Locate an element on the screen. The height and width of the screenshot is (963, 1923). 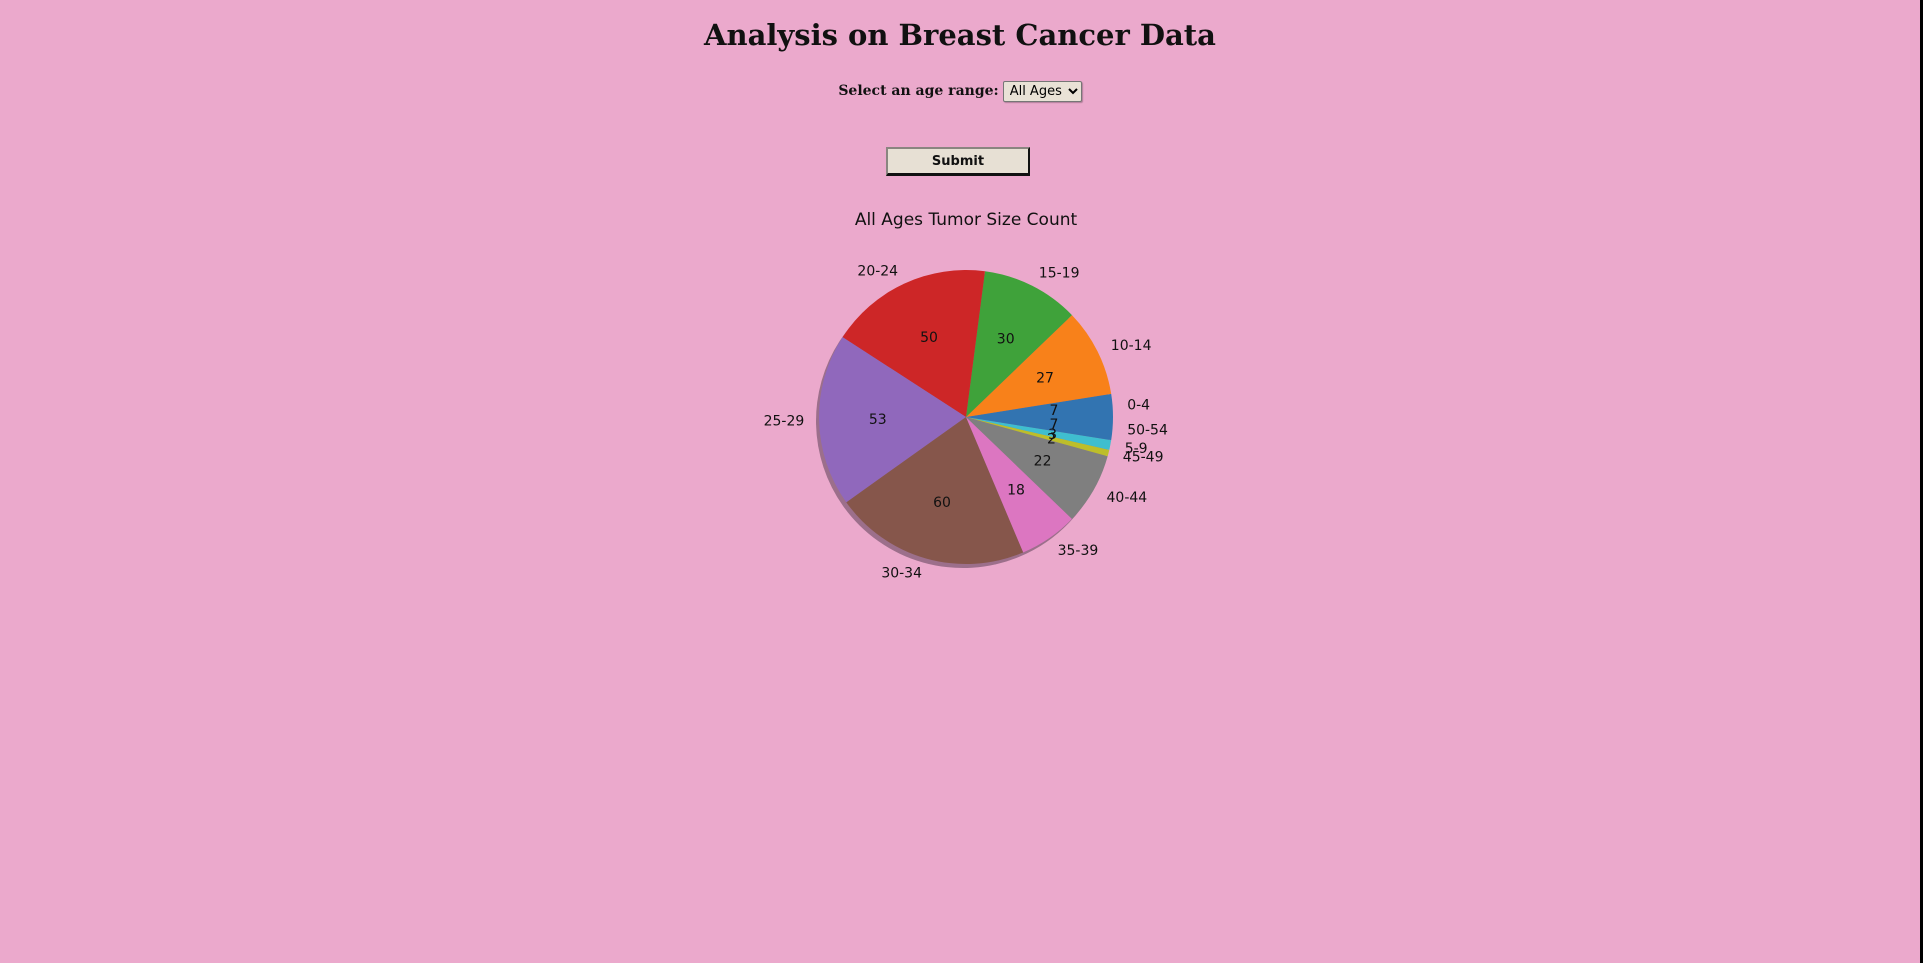
pie-value-label: 3 is located at coordinates (1052, 435).